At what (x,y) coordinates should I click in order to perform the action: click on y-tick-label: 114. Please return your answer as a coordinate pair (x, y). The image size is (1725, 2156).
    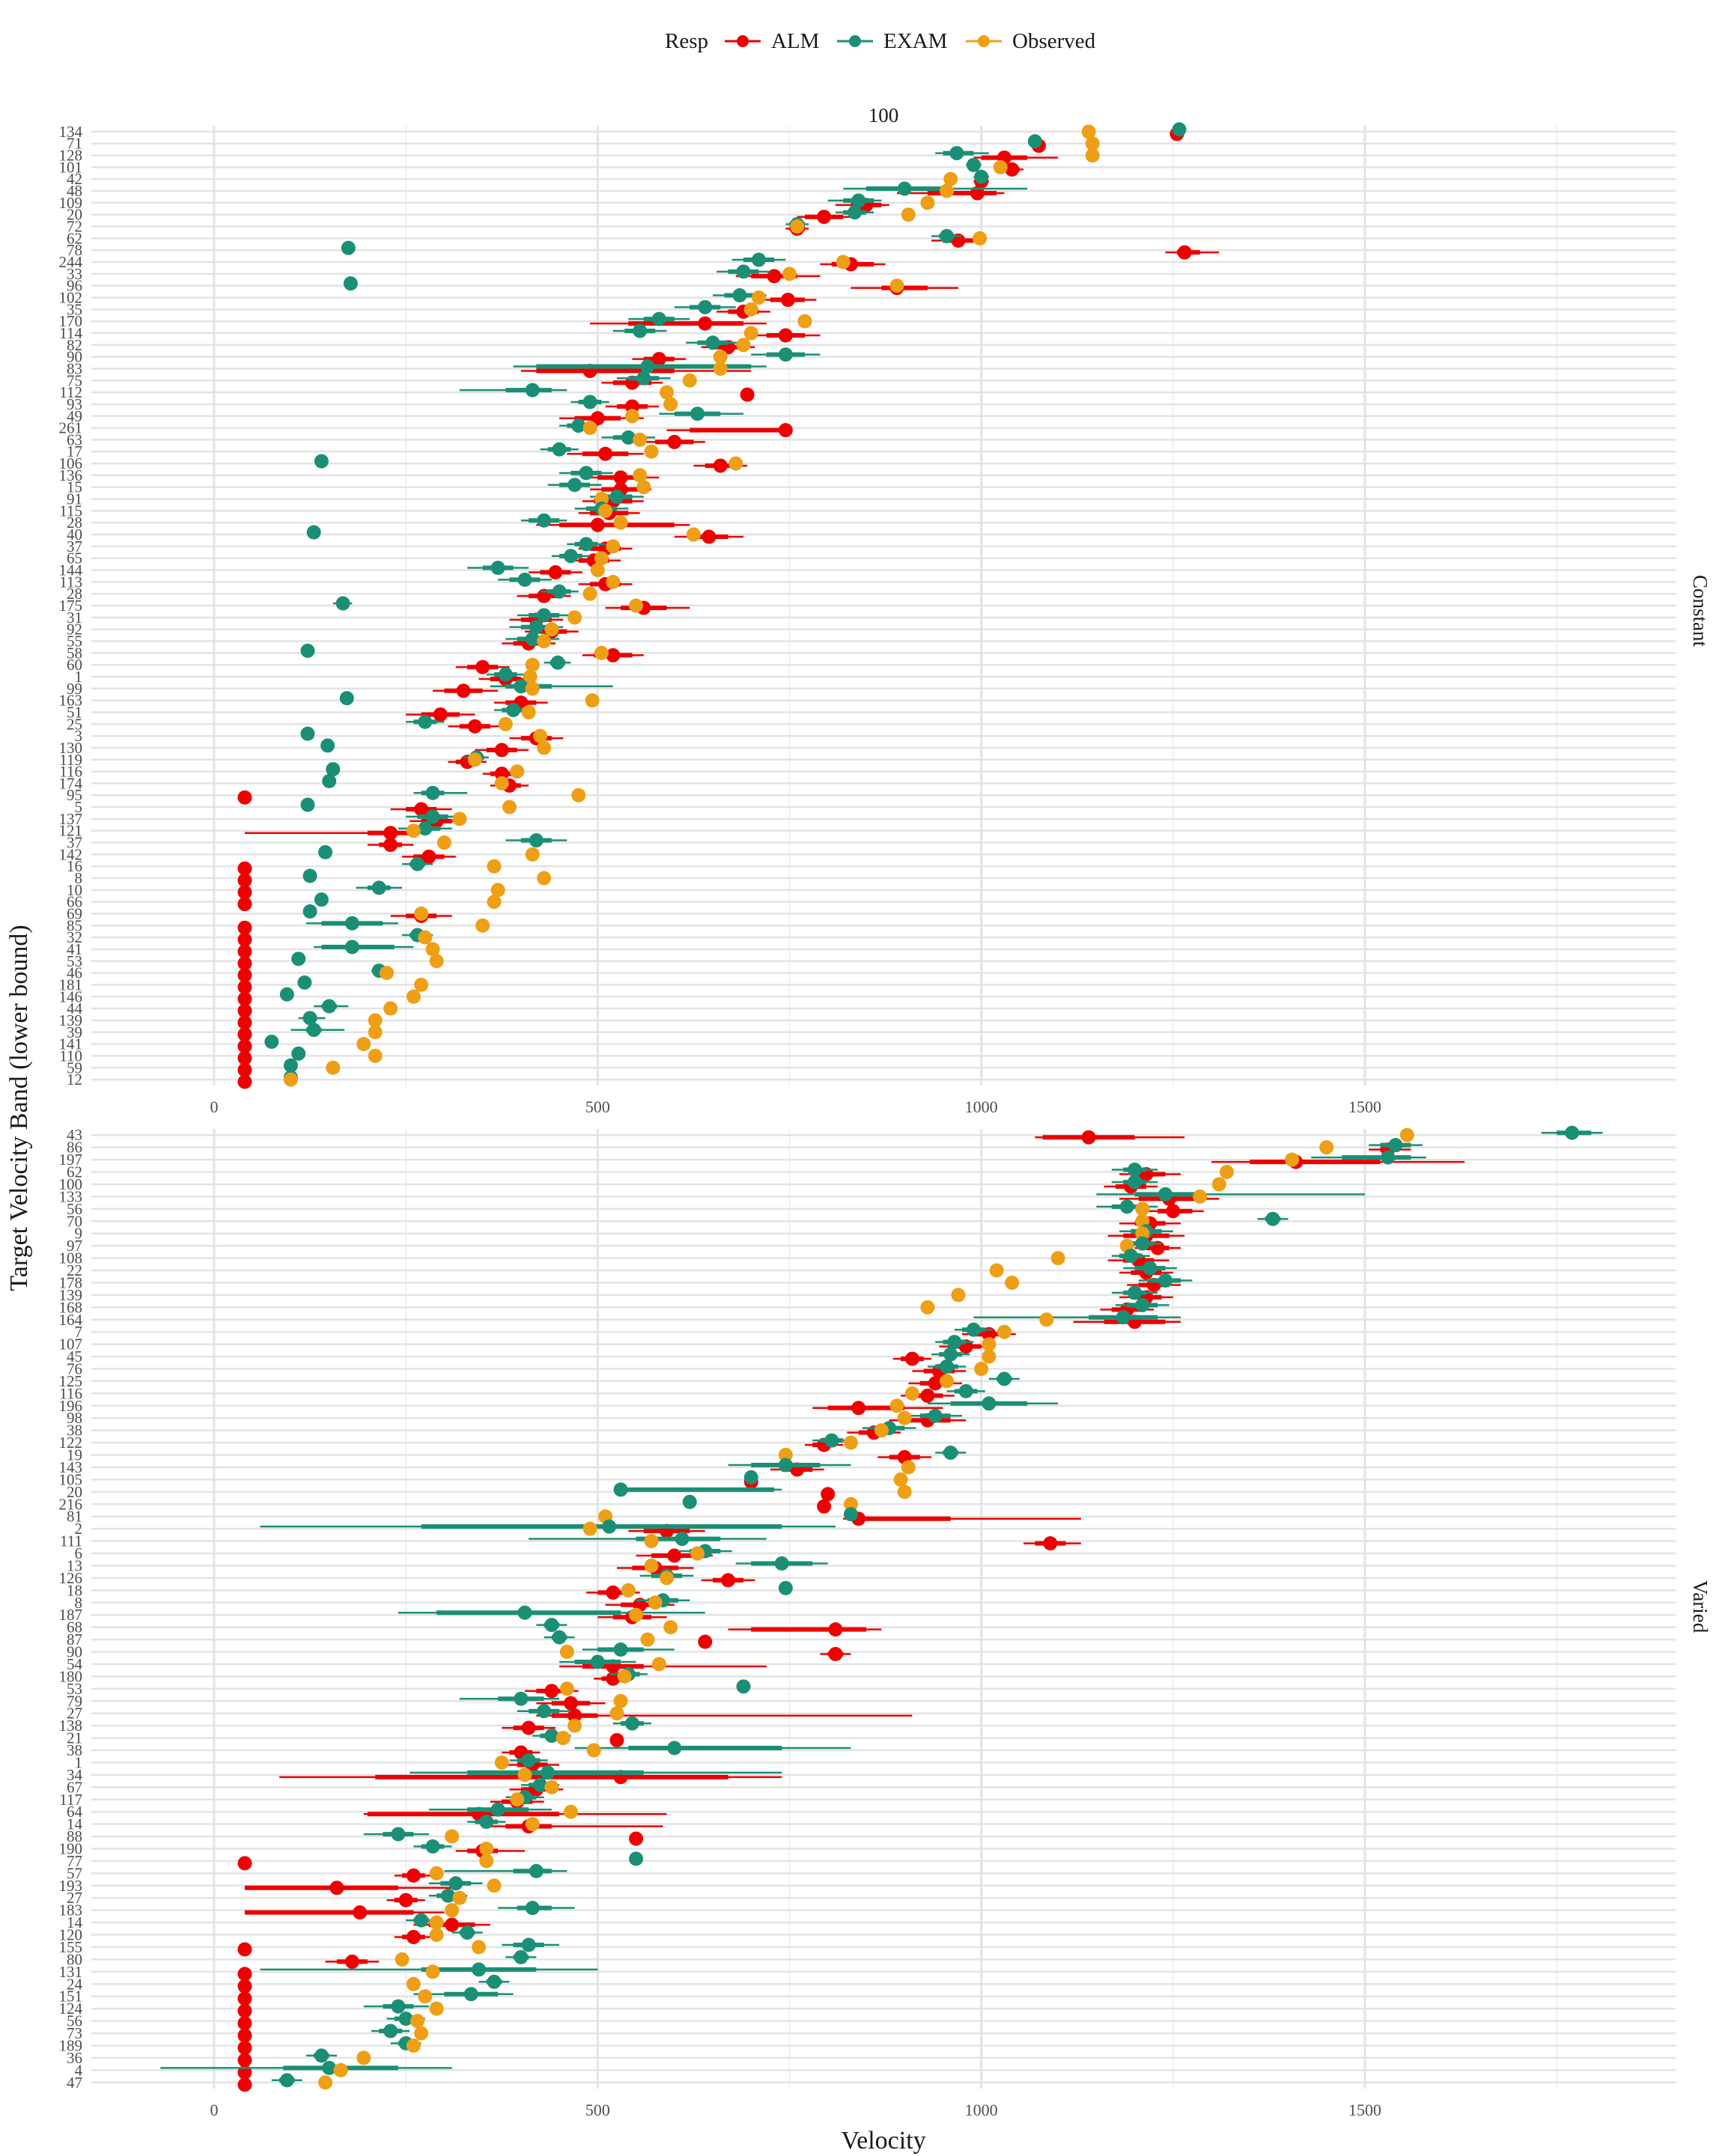
    Looking at the image, I should click on (70, 333).